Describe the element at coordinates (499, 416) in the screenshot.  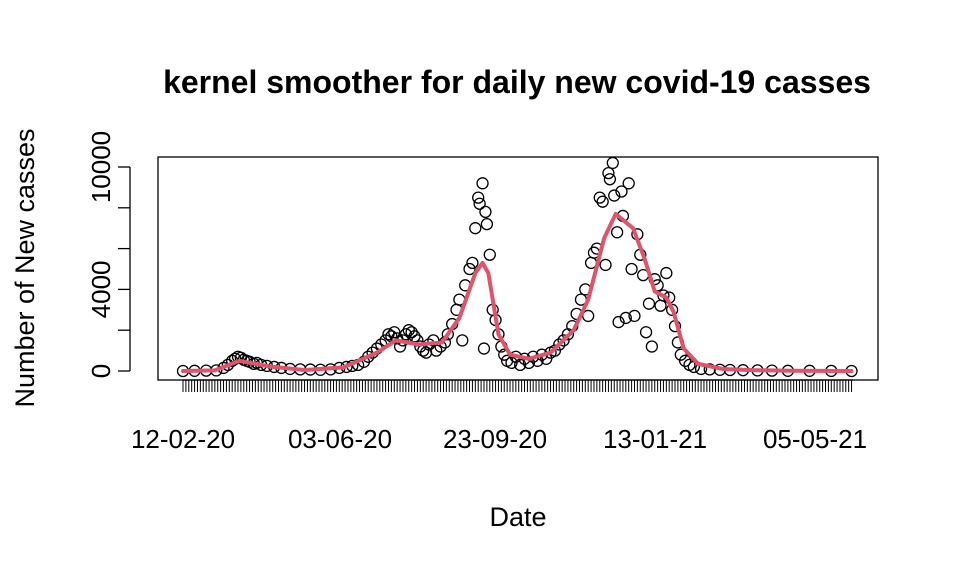
I see `x-axis: 12-02-20 03-06-20 23-09-20 13-01-21 05-05-21` at that location.